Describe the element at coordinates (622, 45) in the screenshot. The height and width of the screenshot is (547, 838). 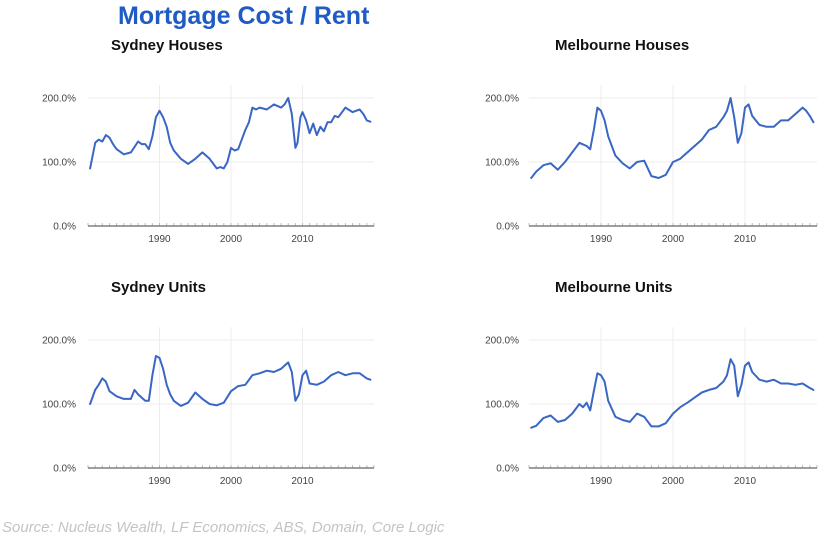
I see `chart-title: Melbourne Houses` at that location.